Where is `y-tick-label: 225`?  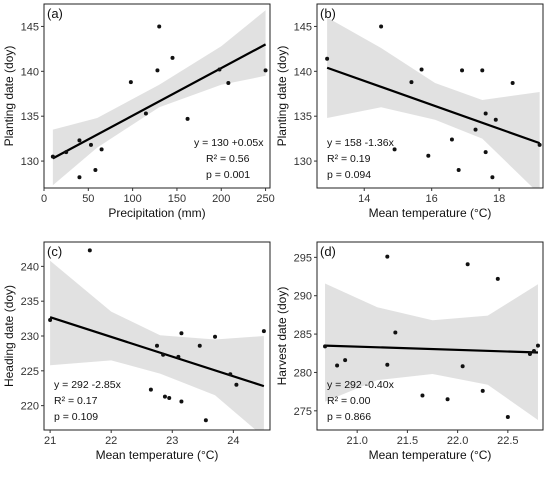
y-tick-label: 225 is located at coordinates (30, 372).